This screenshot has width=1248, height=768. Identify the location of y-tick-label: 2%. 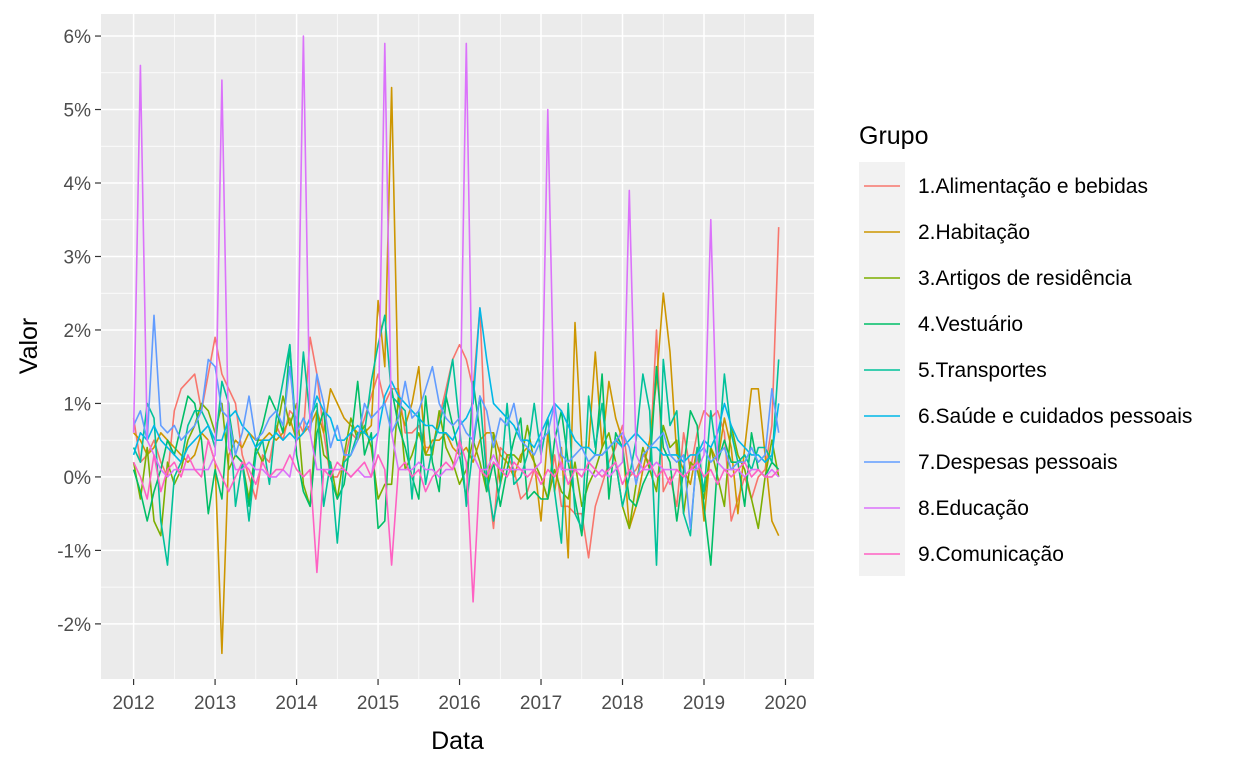
(78, 331).